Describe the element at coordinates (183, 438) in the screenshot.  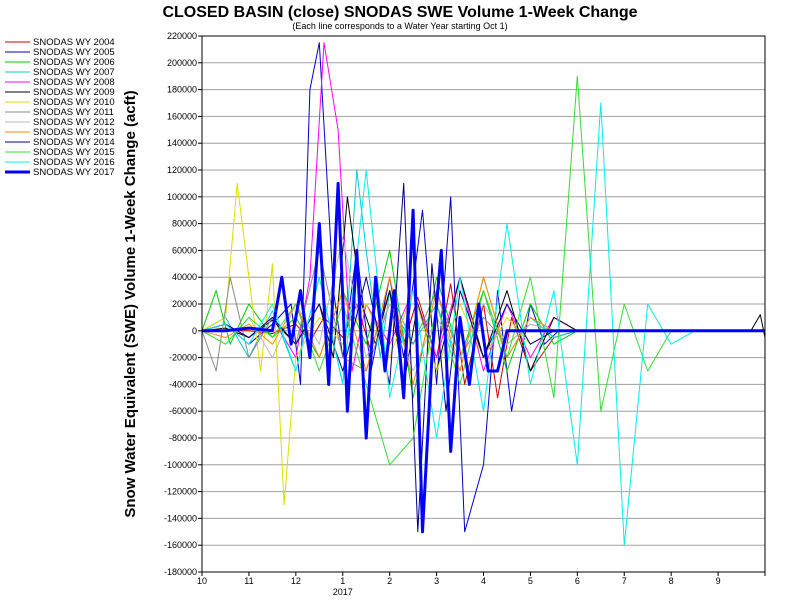
I see `y-tick-label: -80000` at that location.